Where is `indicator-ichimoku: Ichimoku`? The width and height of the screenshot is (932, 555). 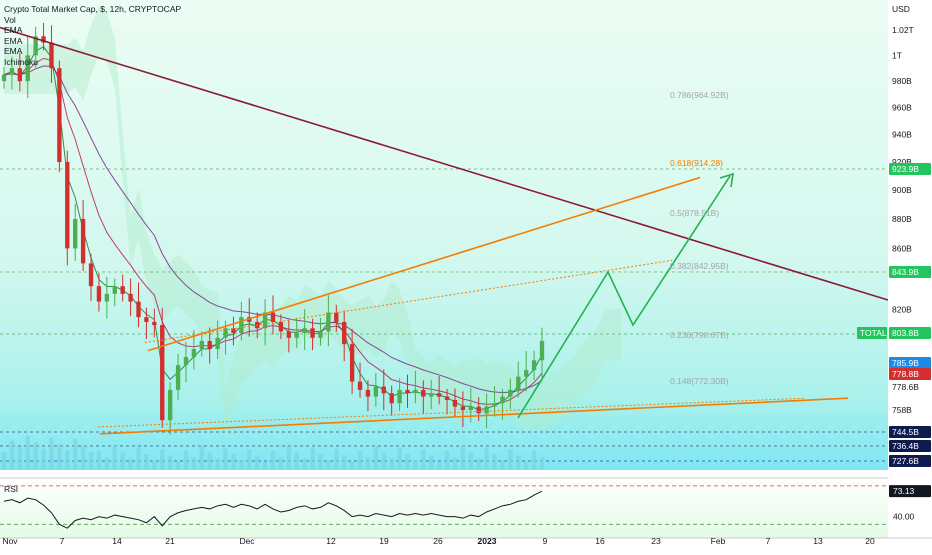 indicator-ichimoku: Ichimoku is located at coordinates (21, 61).